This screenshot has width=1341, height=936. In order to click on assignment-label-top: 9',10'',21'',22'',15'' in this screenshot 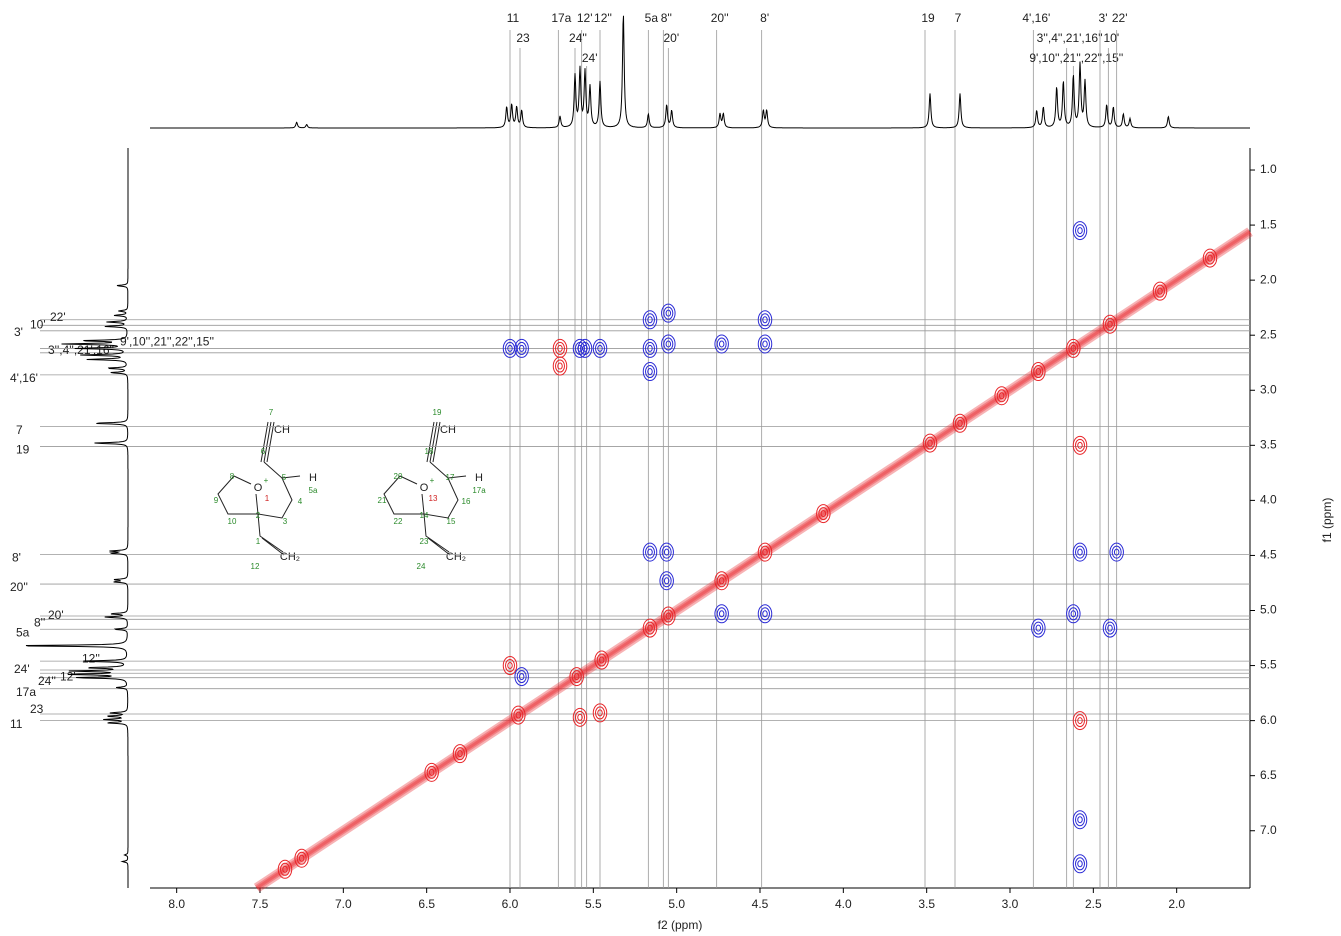, I will do `click(1076, 58)`.